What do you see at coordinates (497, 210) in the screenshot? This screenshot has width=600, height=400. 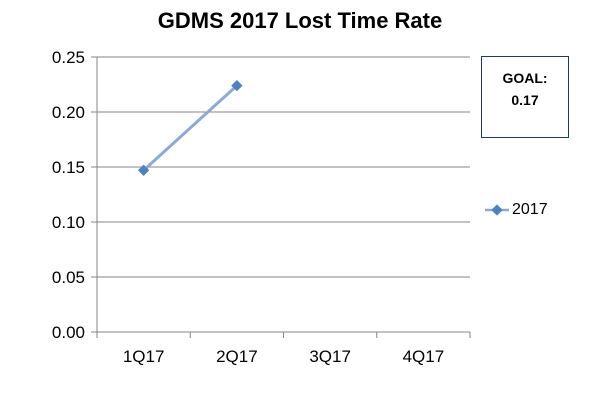 I see `legend-marker` at bounding box center [497, 210].